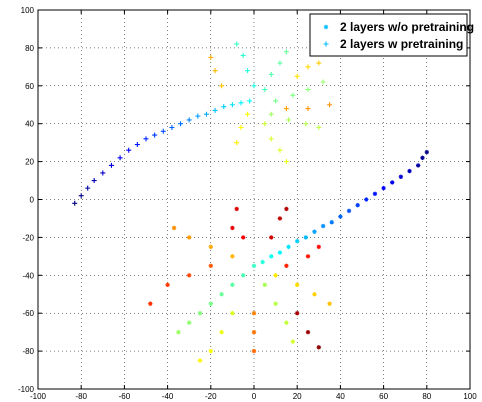 The image size is (482, 402). Describe the element at coordinates (407, 27) in the screenshot. I see `legend-label: 2 layers w/o pretraining` at that location.